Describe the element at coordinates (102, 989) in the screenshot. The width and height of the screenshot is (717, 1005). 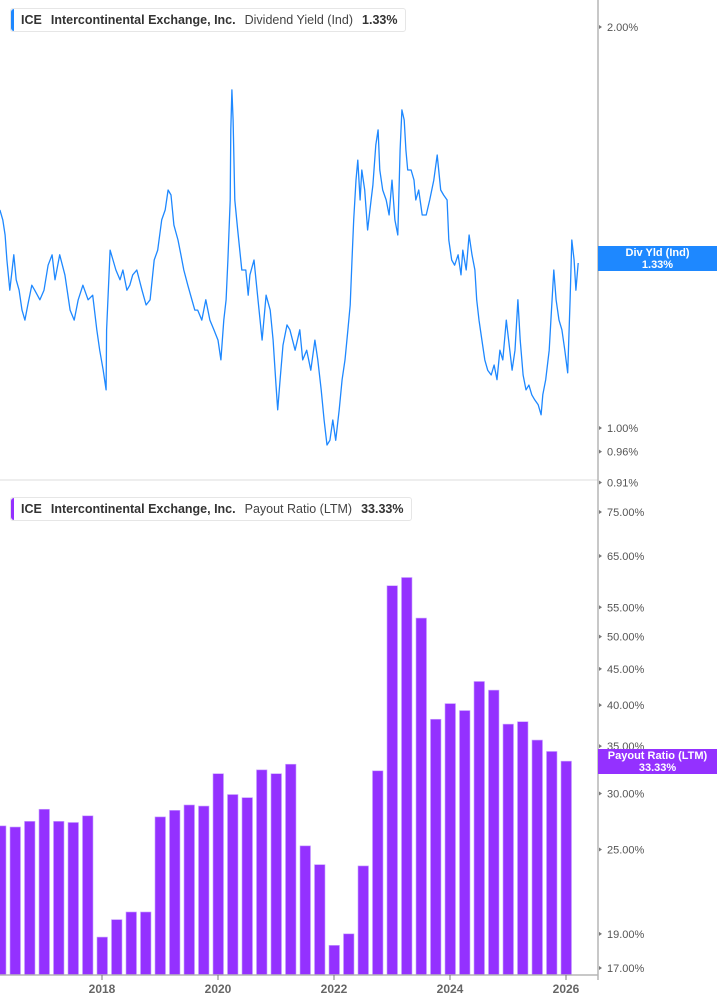
I see `x-tick-label: 2018` at that location.